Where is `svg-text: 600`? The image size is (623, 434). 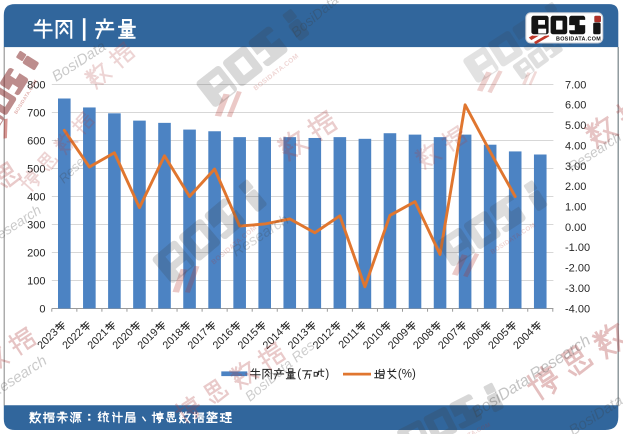 svg-text: 600 is located at coordinates (36, 141).